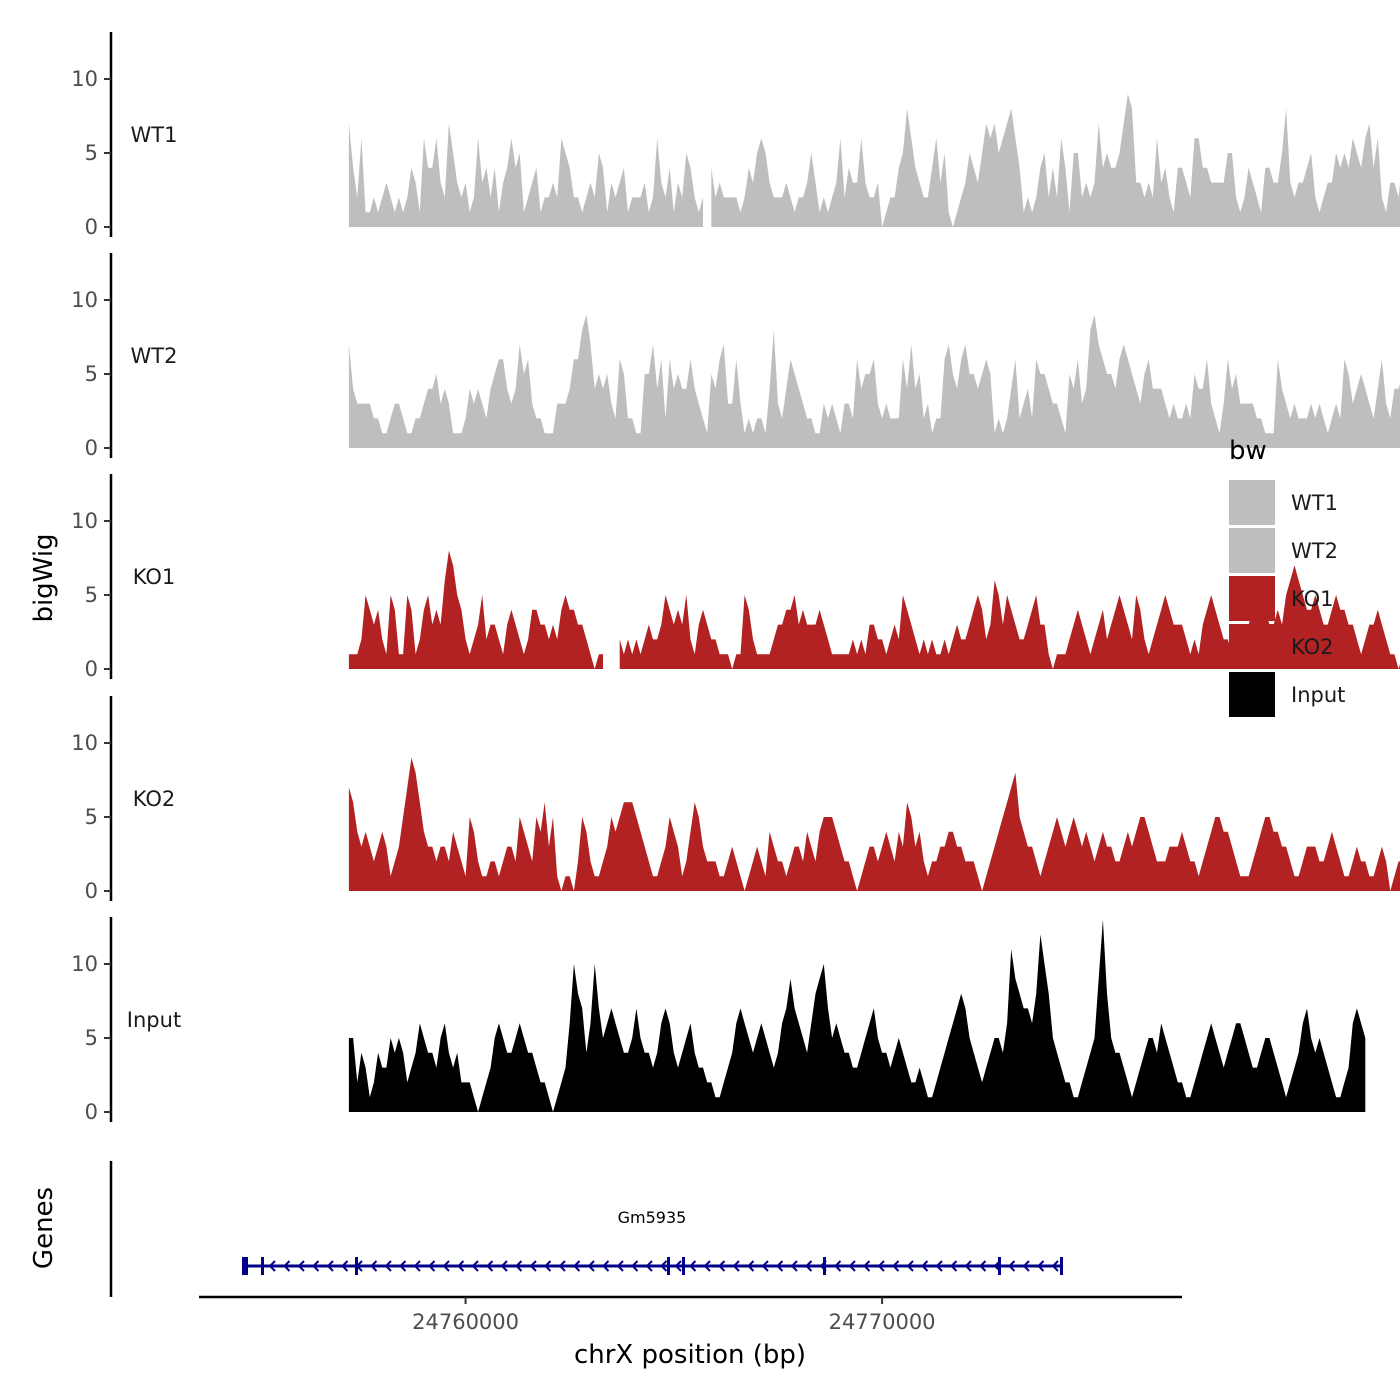 This screenshot has height=1400, width=1400. What do you see at coordinates (874, 824) in the screenshot?
I see `signal-area-ko2` at bounding box center [874, 824].